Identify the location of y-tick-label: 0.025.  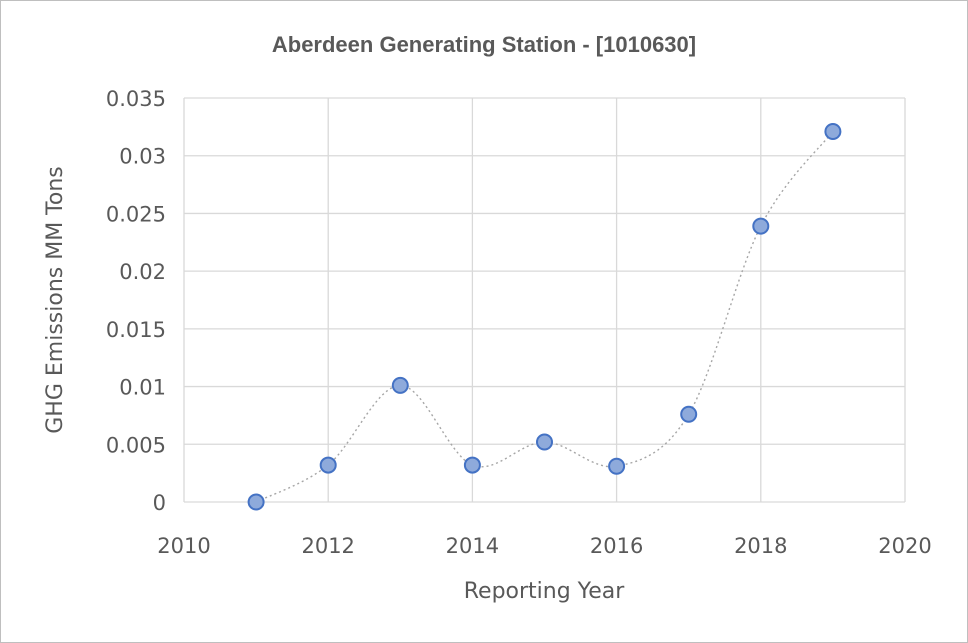
(136, 214).